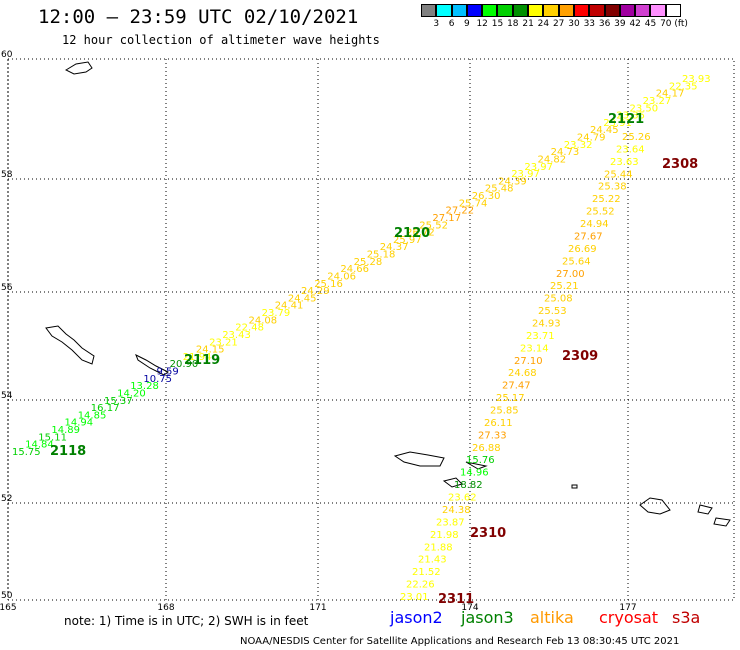 The width and height of the screenshot is (740, 650). What do you see at coordinates (317, 608) in the screenshot?
I see `lon-tick-label: 171` at bounding box center [317, 608].